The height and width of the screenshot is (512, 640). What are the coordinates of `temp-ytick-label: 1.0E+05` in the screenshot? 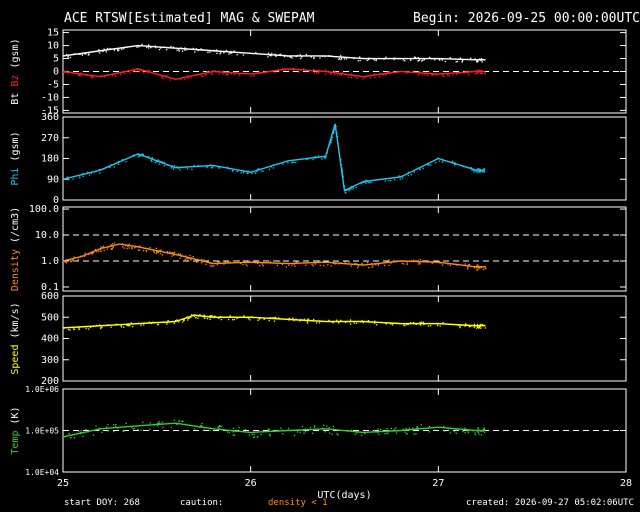 It's located at (42, 431).